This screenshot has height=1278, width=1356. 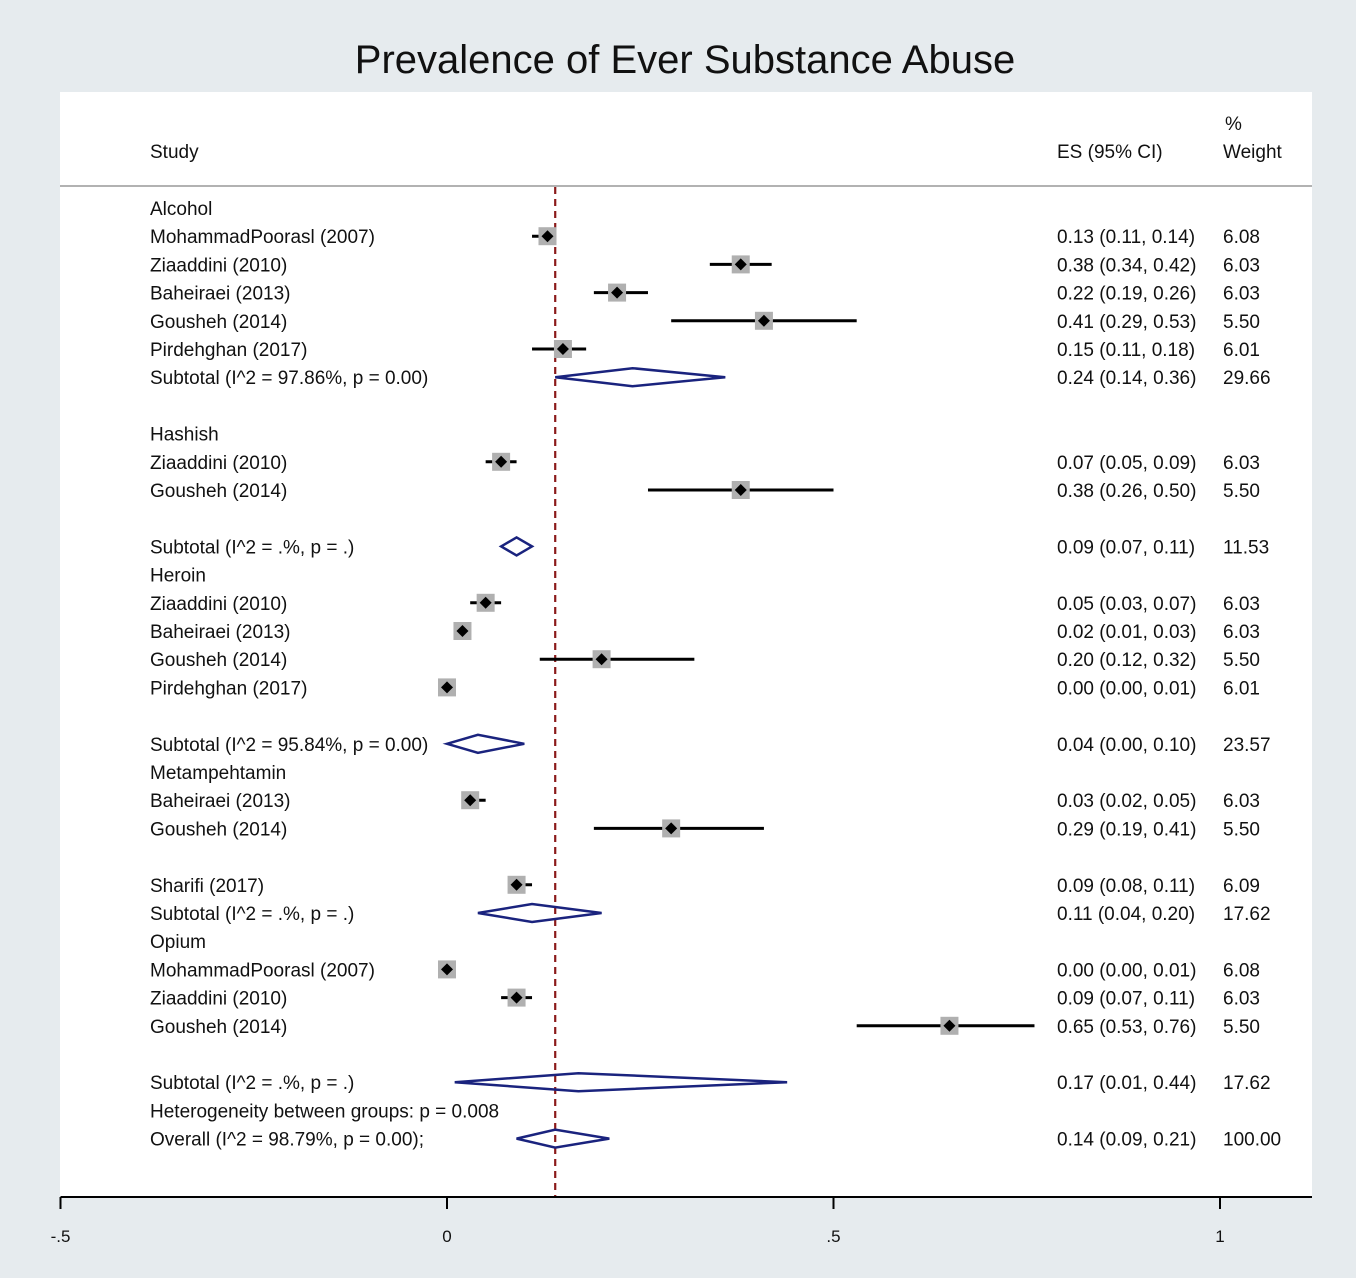 What do you see at coordinates (1241, 886) in the screenshot?
I see `weight-text-20: 6.09` at bounding box center [1241, 886].